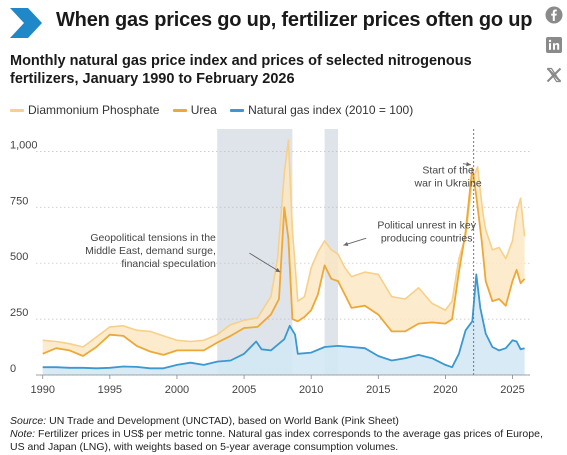 The height and width of the screenshot is (455, 567). Describe the element at coordinates (554, 15) in the screenshot. I see `facebook-icon` at that location.